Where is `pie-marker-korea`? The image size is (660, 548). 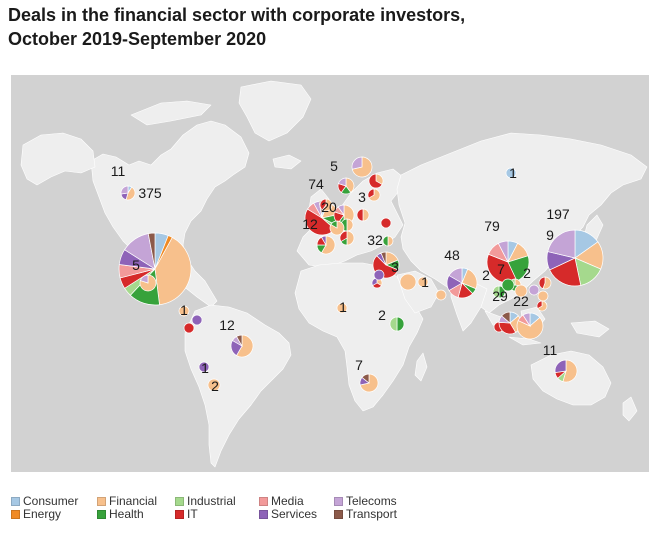
pie-marker-korea is located at coordinates (545, 283).